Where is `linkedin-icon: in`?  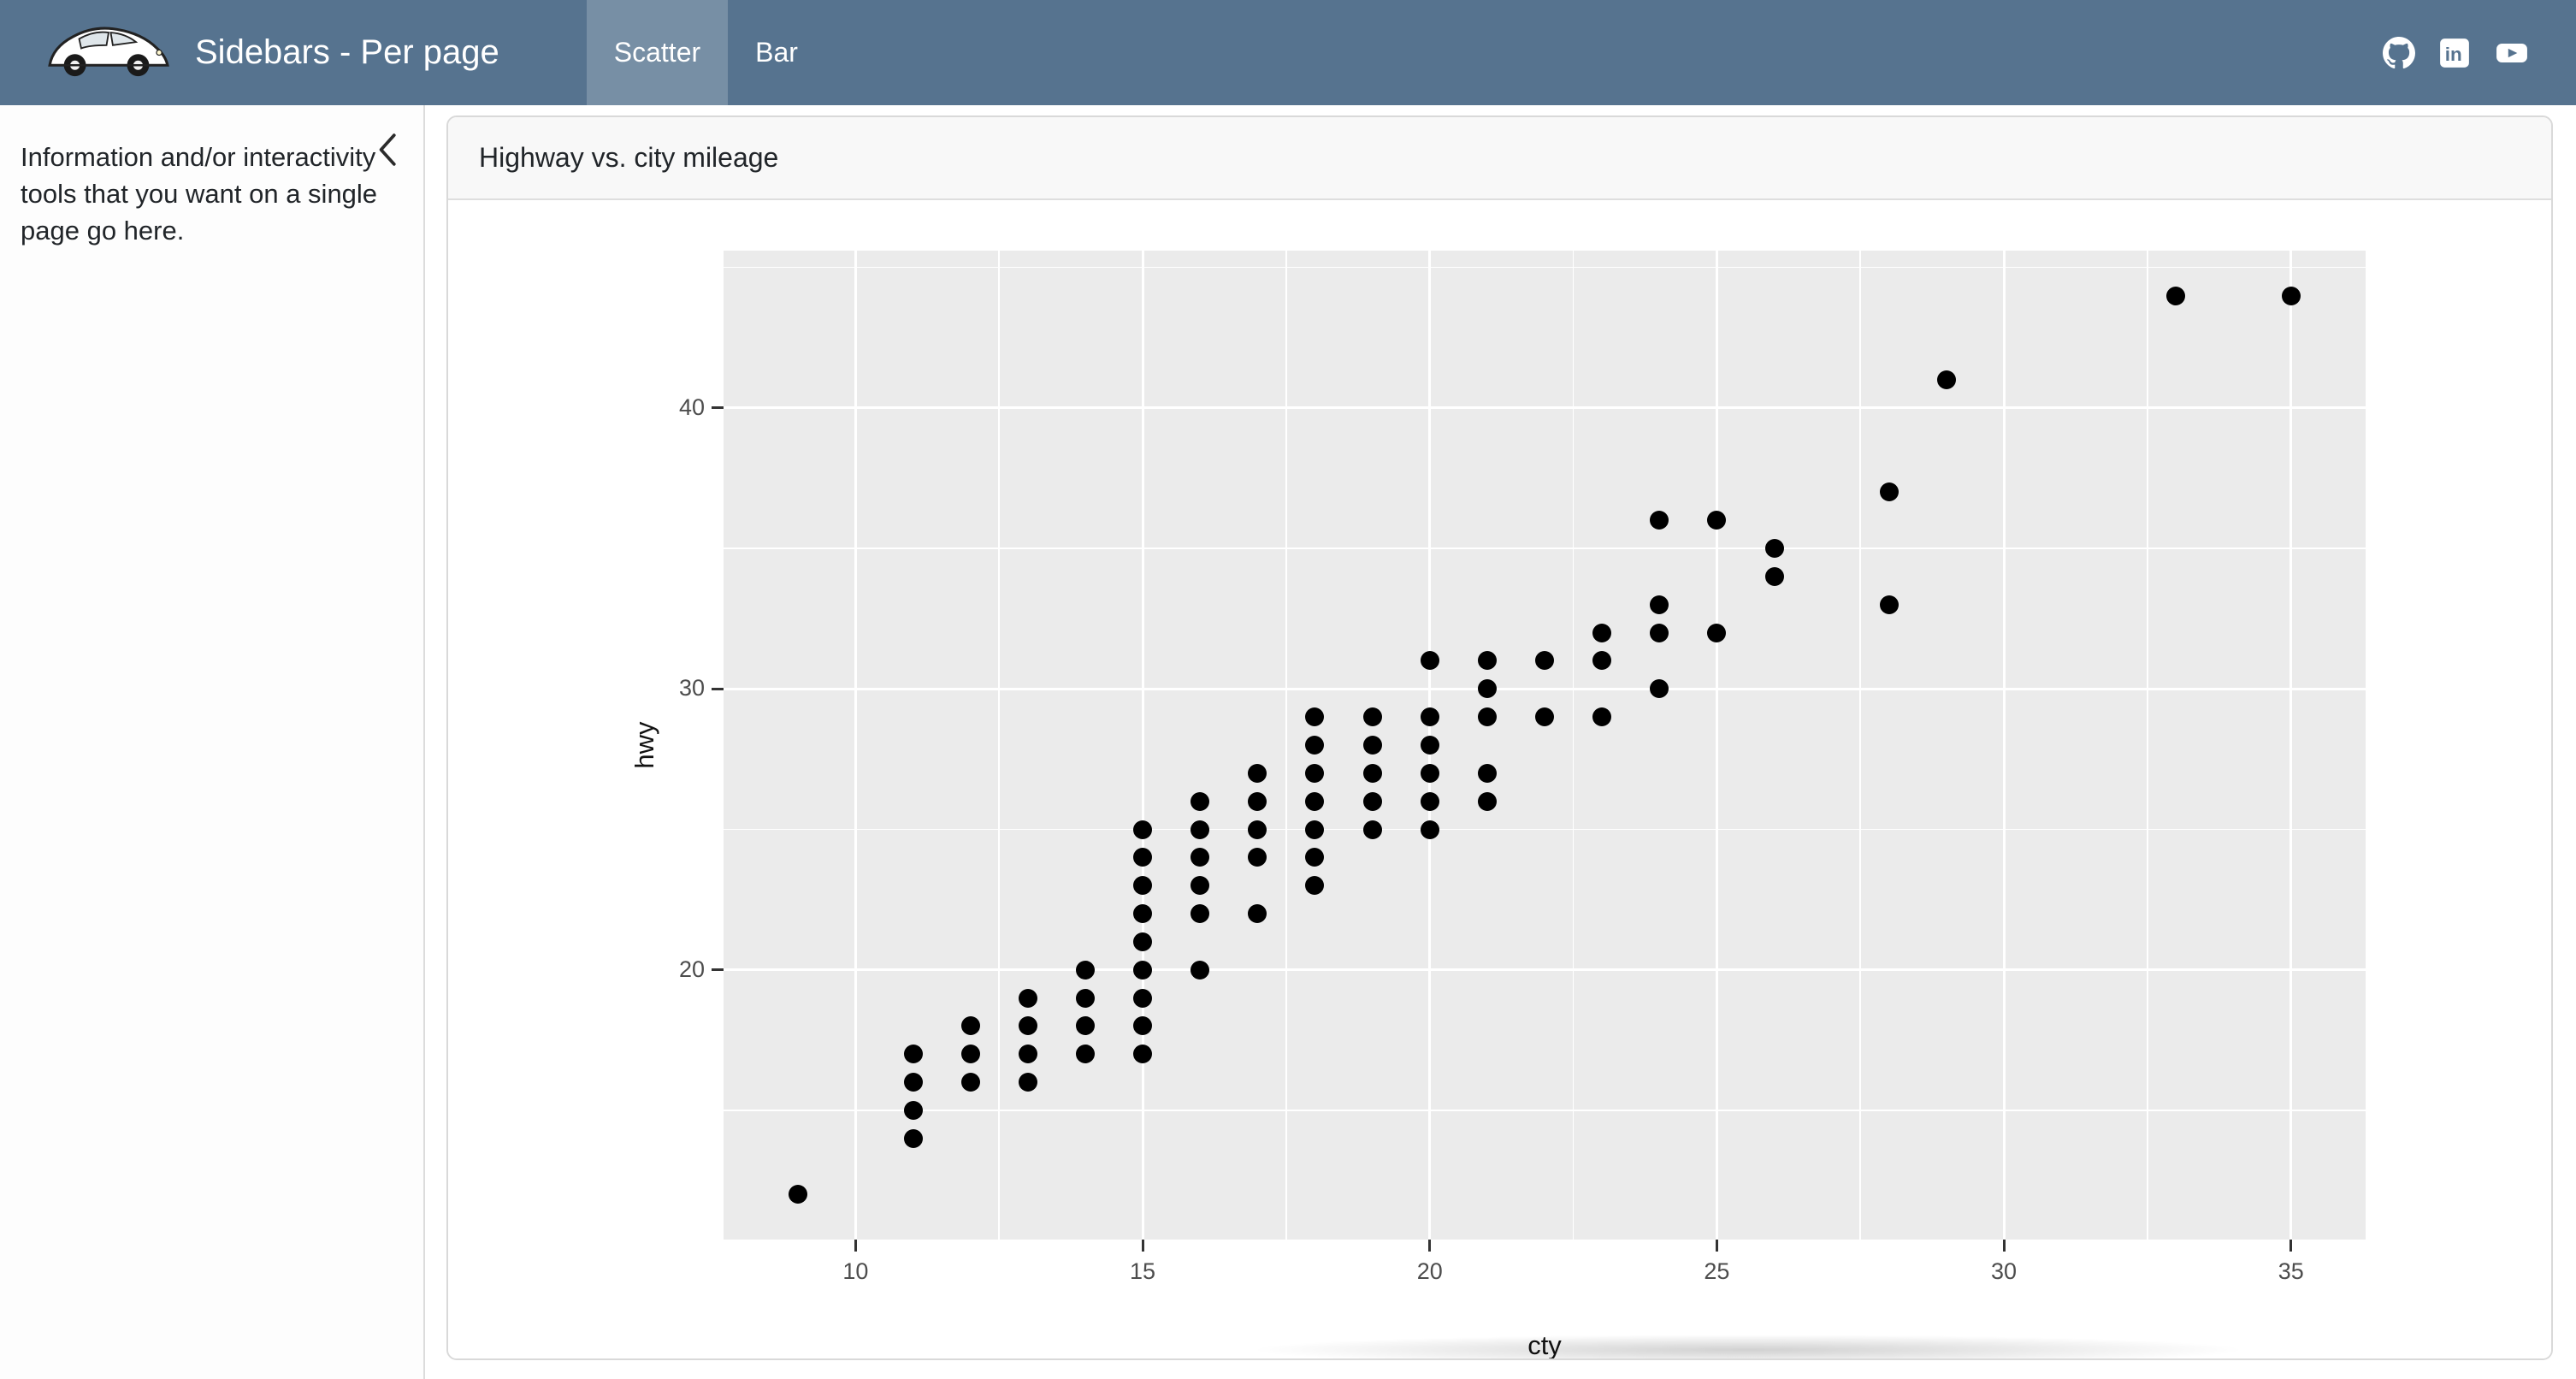 linkedin-icon: in is located at coordinates (2455, 53).